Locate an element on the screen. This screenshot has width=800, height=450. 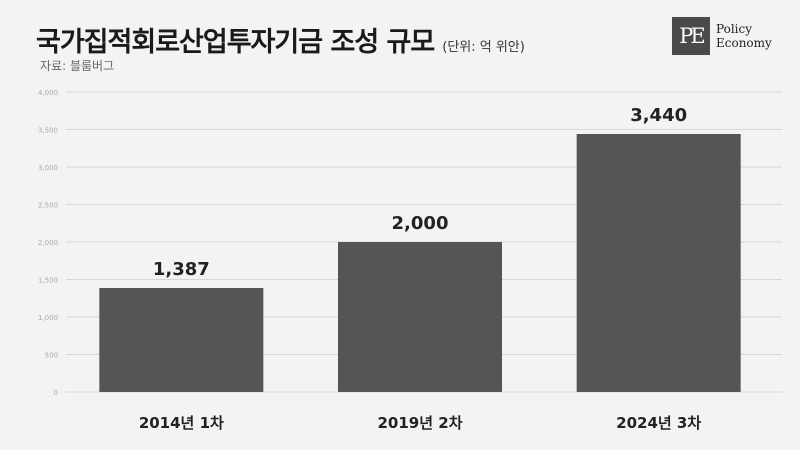
source-label: 자료: 블룸버그 is located at coordinates (77, 66).